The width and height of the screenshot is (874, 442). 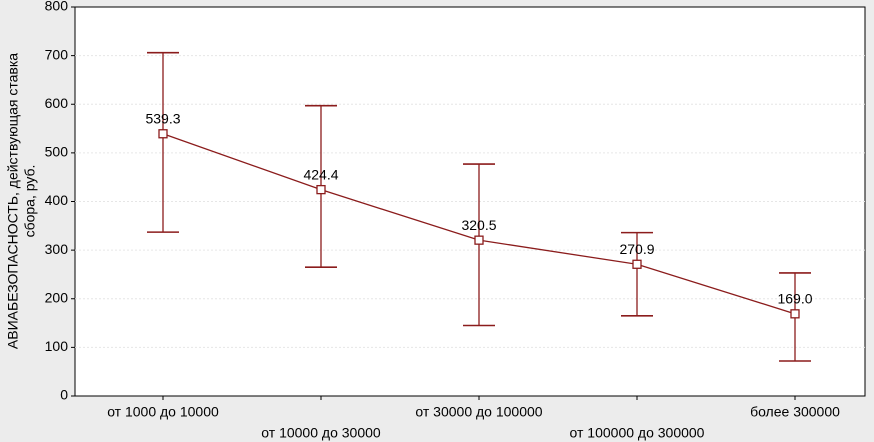 What do you see at coordinates (57, 7) in the screenshot?
I see `y-tick-label: 800` at bounding box center [57, 7].